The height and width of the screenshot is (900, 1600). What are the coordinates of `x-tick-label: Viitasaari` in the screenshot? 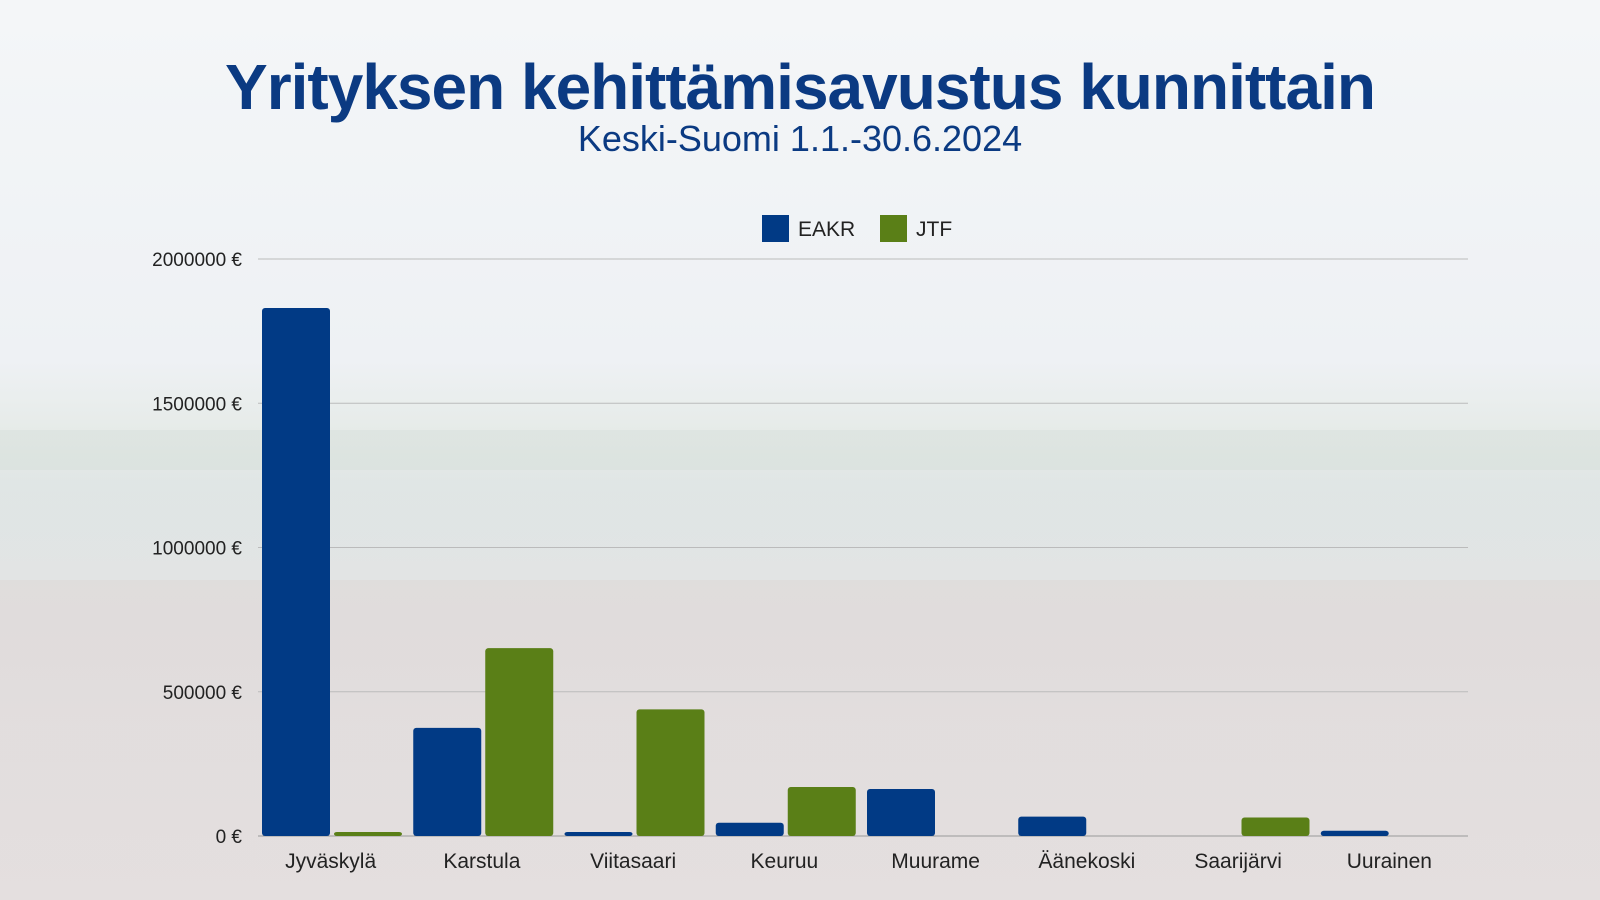 It's located at (633, 861).